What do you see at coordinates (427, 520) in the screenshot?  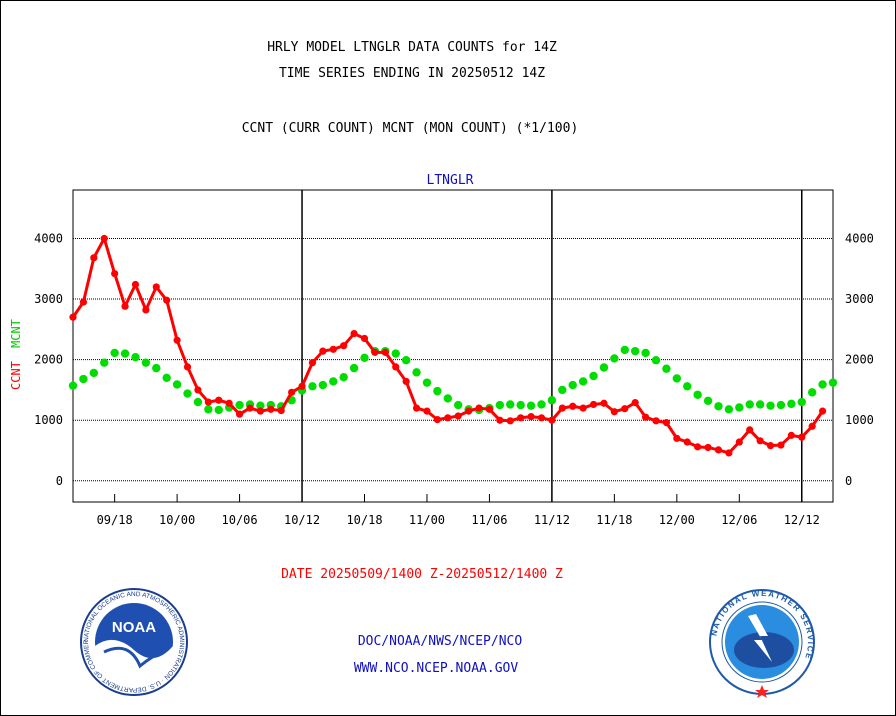 I see `x-tick-label: 11/00` at bounding box center [427, 520].